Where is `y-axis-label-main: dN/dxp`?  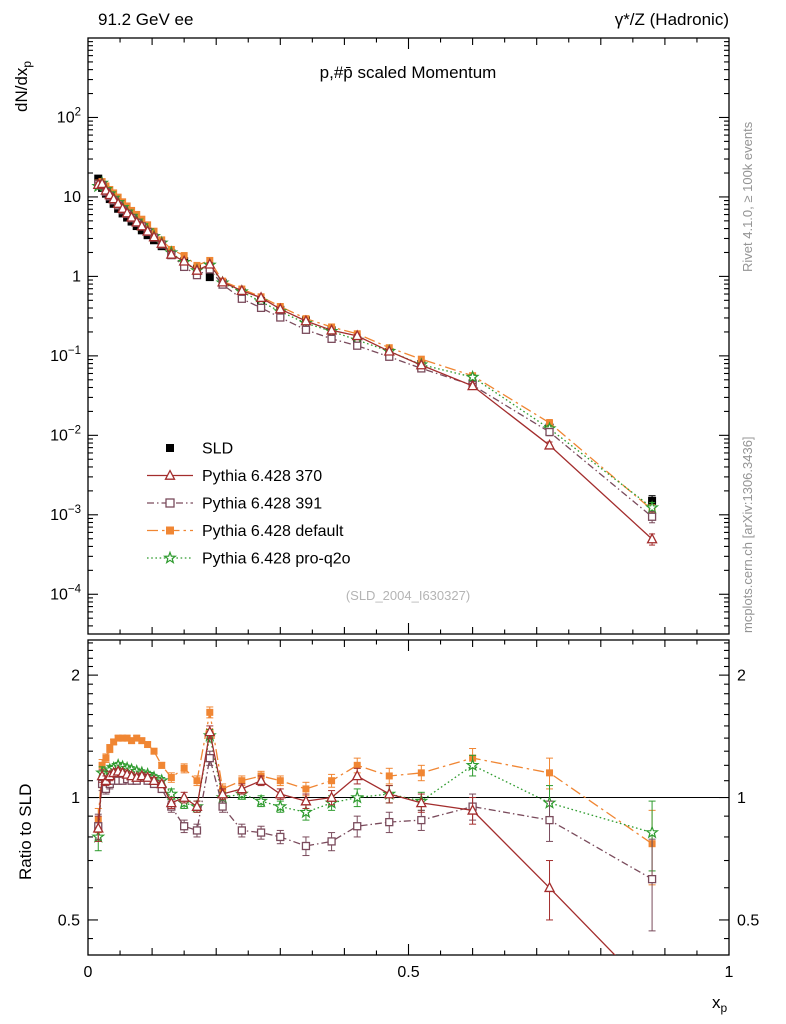 y-axis-label-main: dN/dxp is located at coordinates (23, 86).